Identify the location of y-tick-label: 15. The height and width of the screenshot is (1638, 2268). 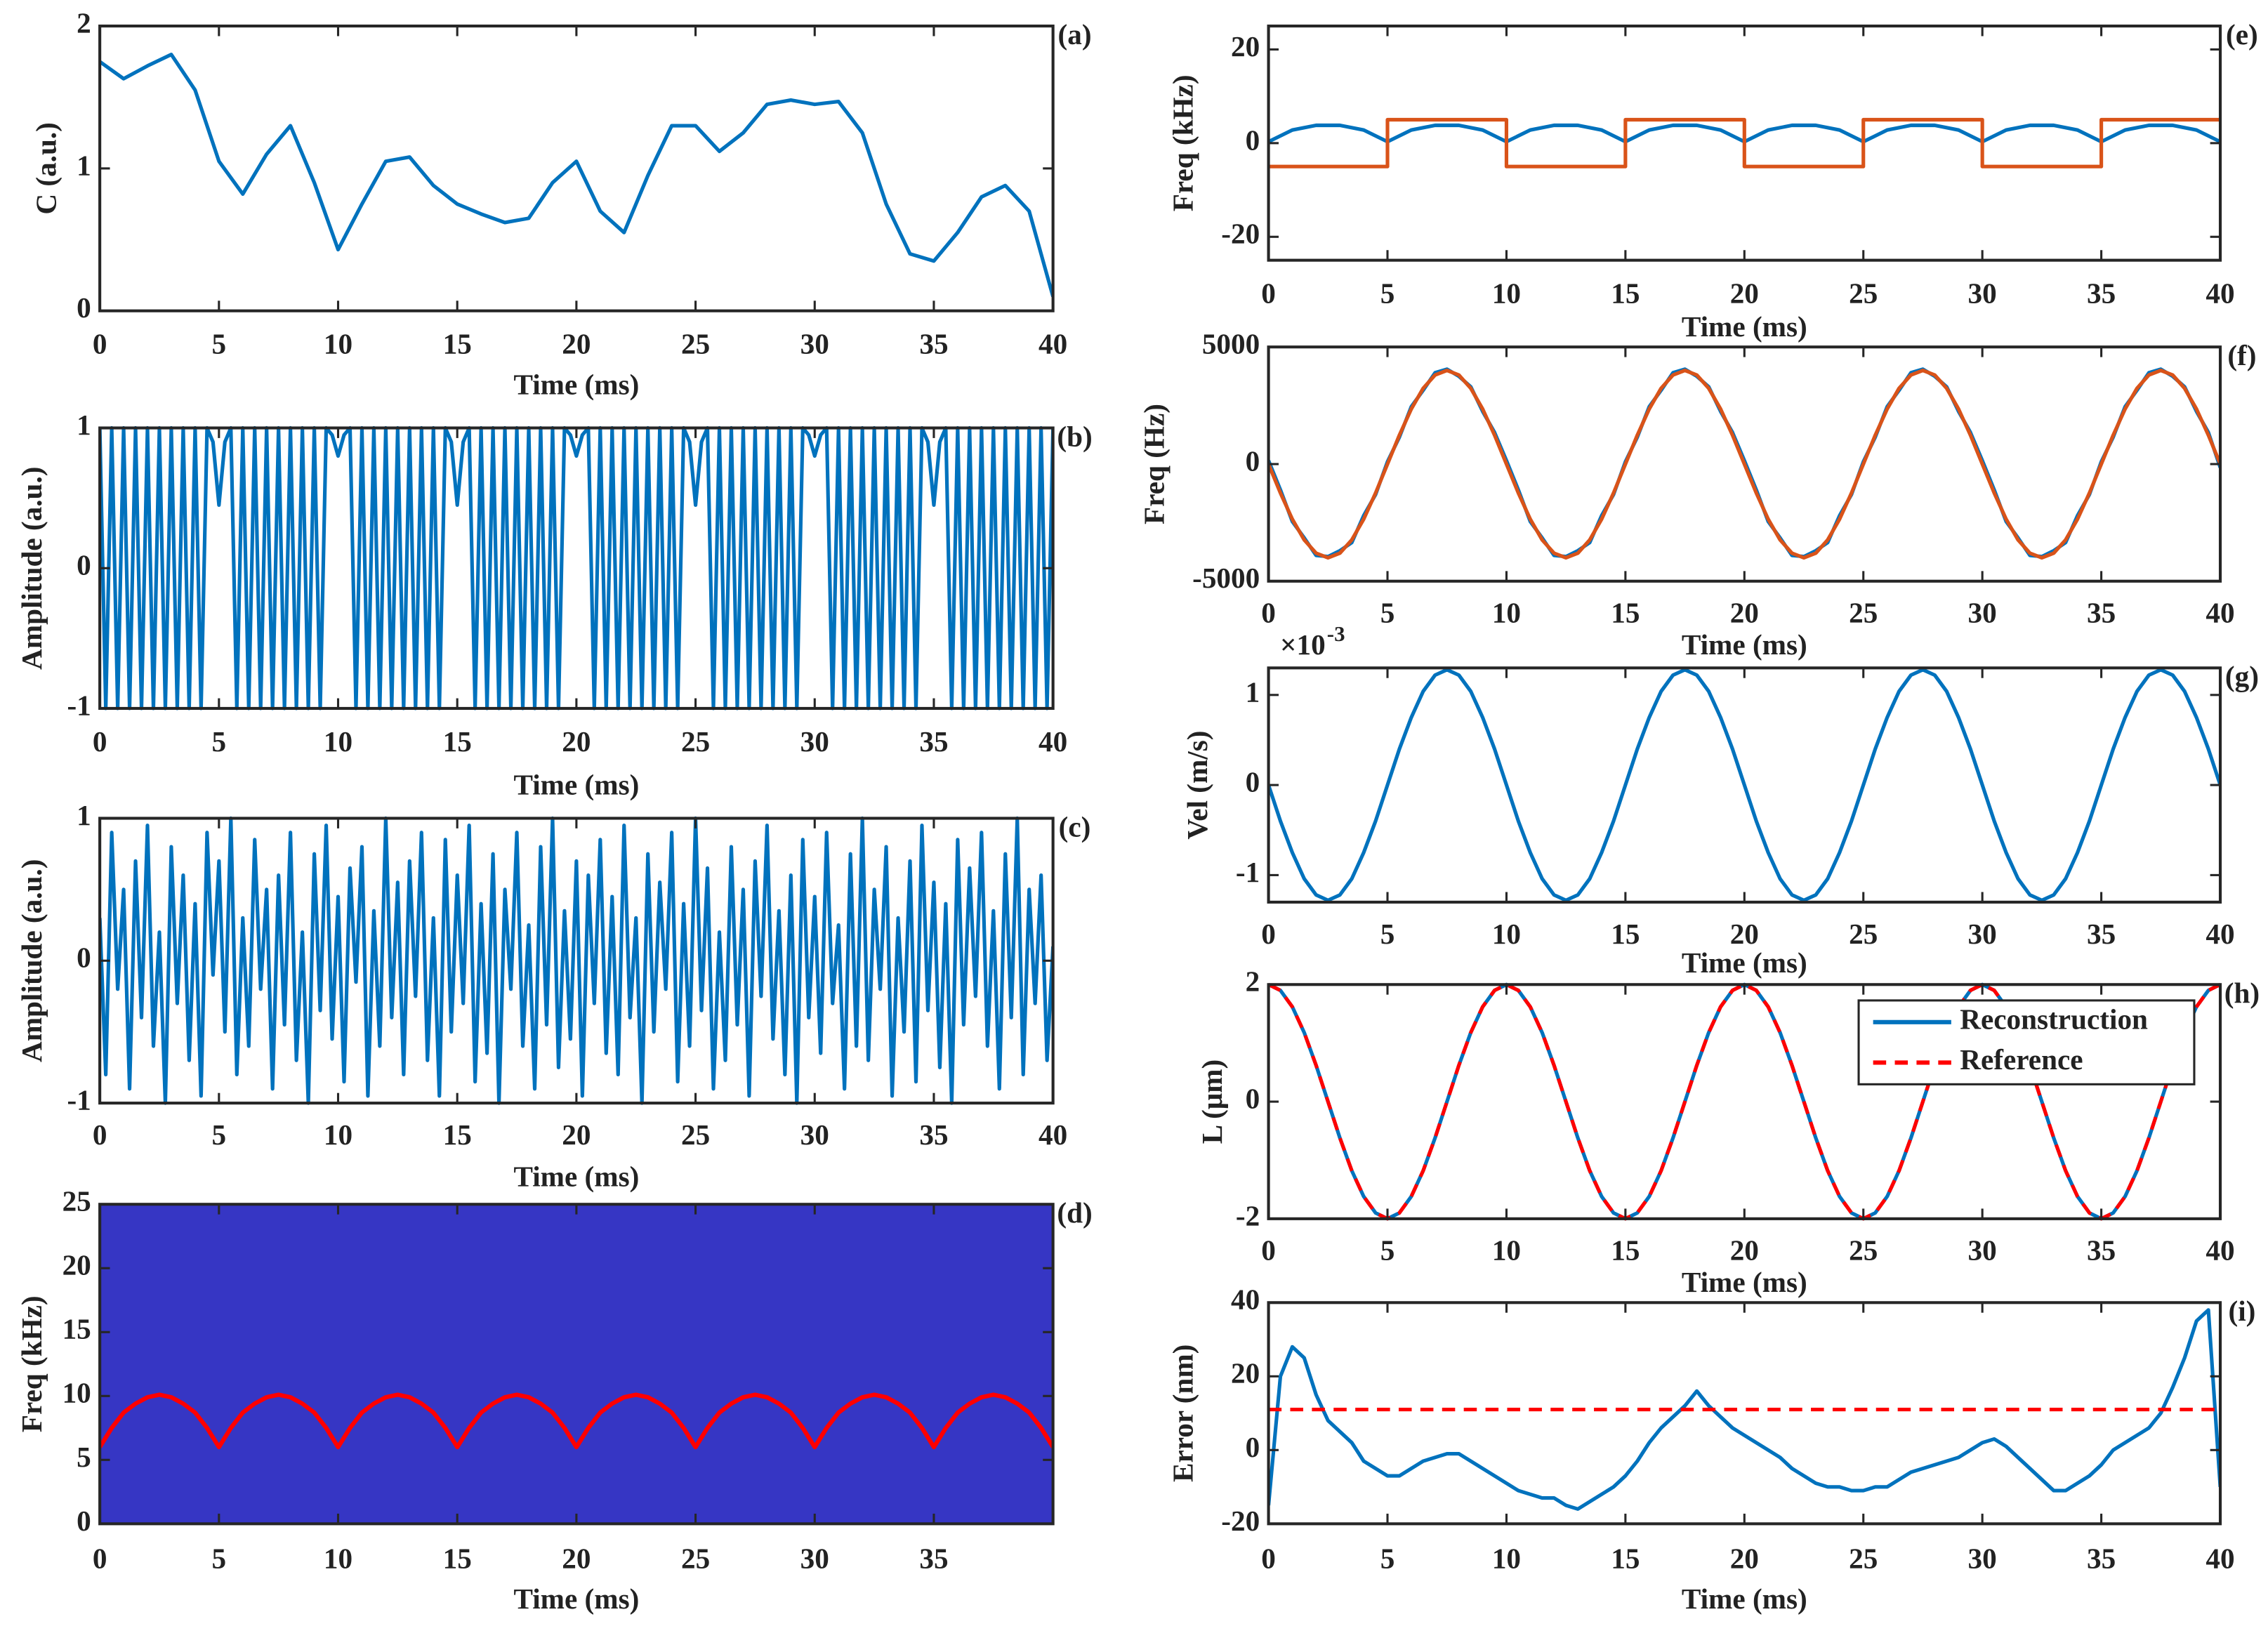
(76, 1329).